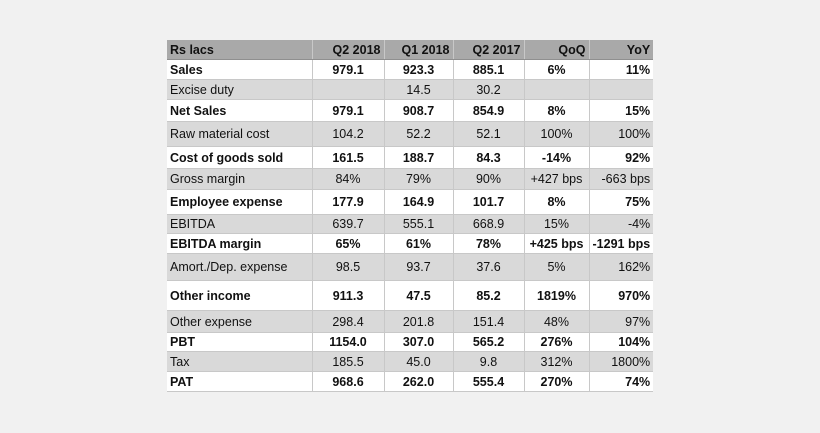 This screenshot has width=820, height=433. What do you see at coordinates (419, 342) in the screenshot?
I see `cell-q1-2018: 307.0` at bounding box center [419, 342].